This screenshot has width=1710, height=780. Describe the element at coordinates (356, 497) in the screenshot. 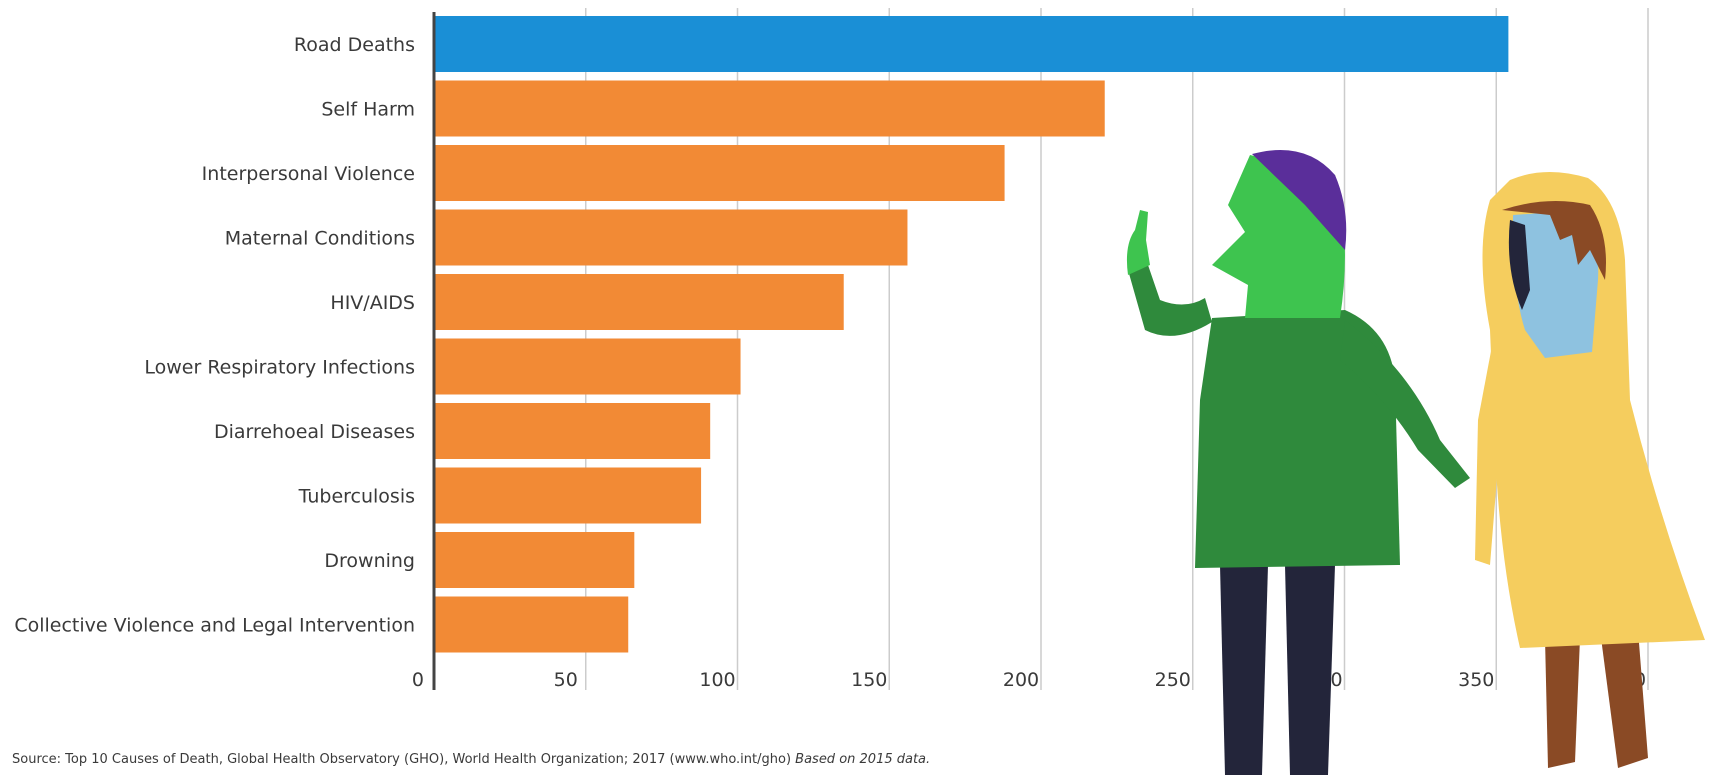

I see `category-label: Tuberculosis` at that location.